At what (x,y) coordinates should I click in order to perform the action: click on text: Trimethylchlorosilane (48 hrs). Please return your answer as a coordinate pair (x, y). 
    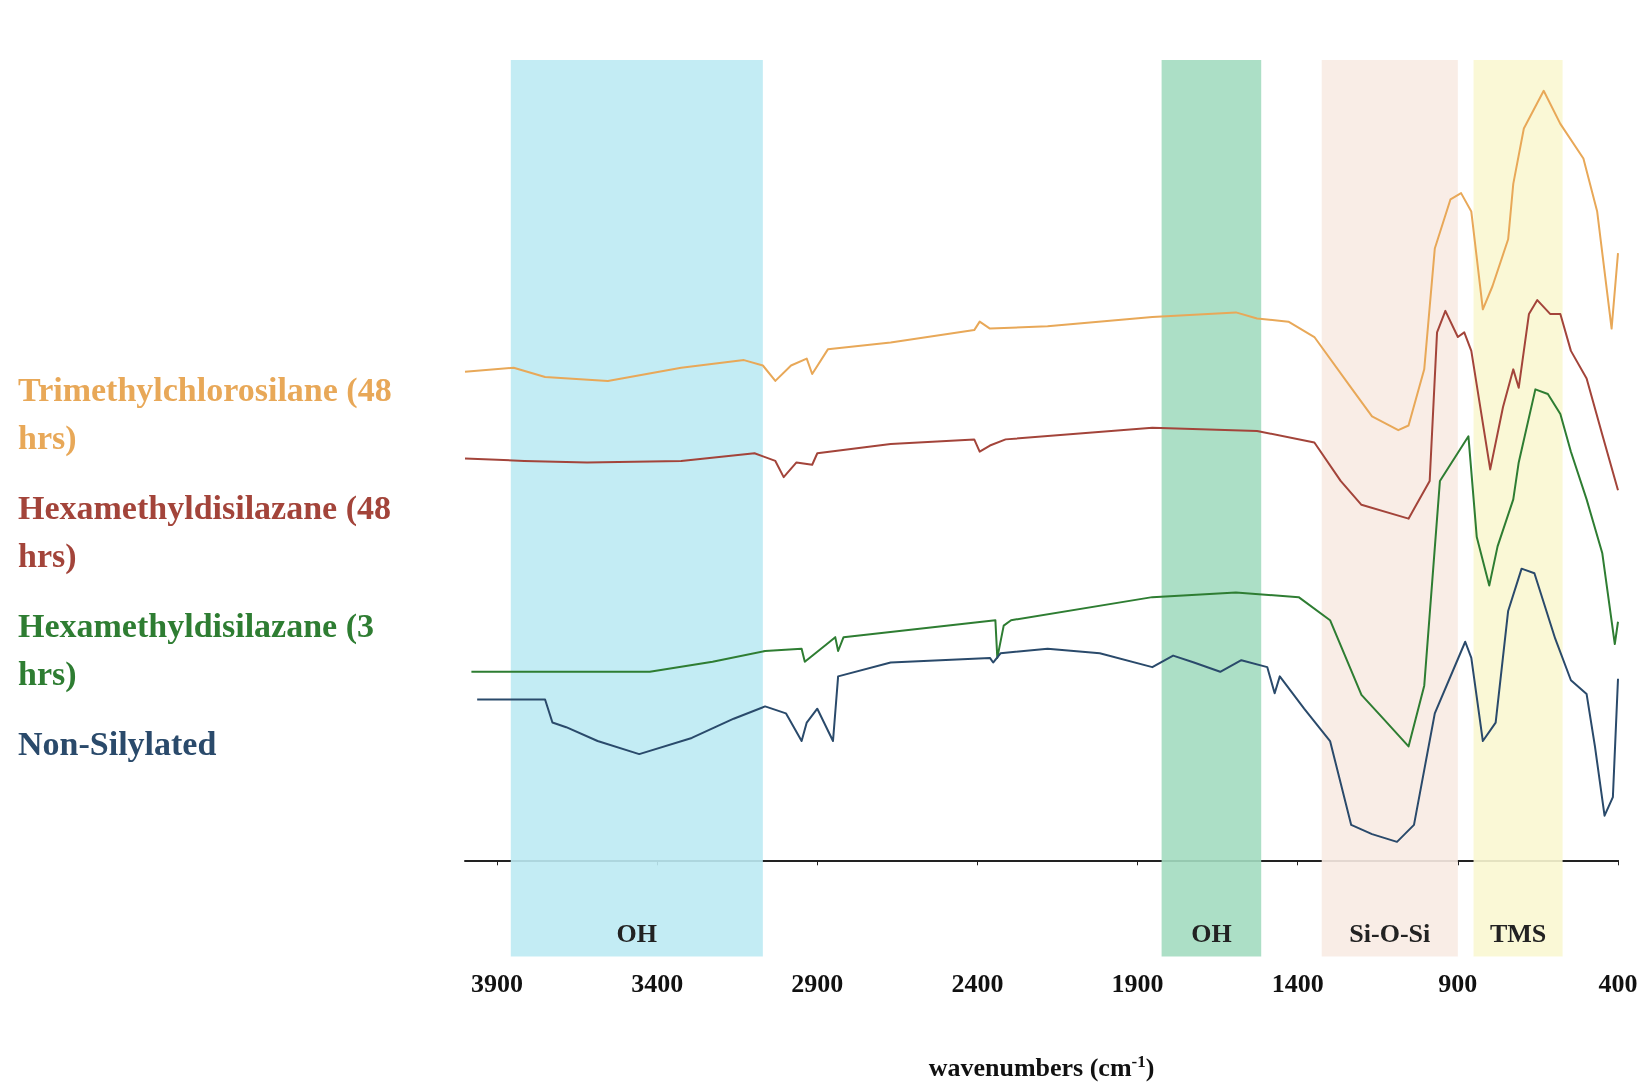
    Looking at the image, I should click on (209, 413).